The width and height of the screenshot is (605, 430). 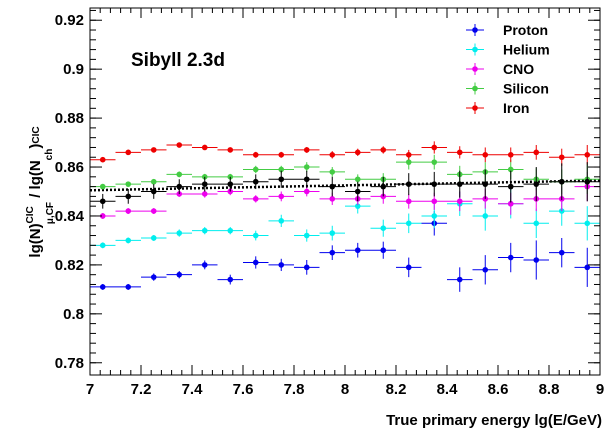 What do you see at coordinates (69, 118) in the screenshot?
I see `y-tick-label: 0.88` at bounding box center [69, 118].